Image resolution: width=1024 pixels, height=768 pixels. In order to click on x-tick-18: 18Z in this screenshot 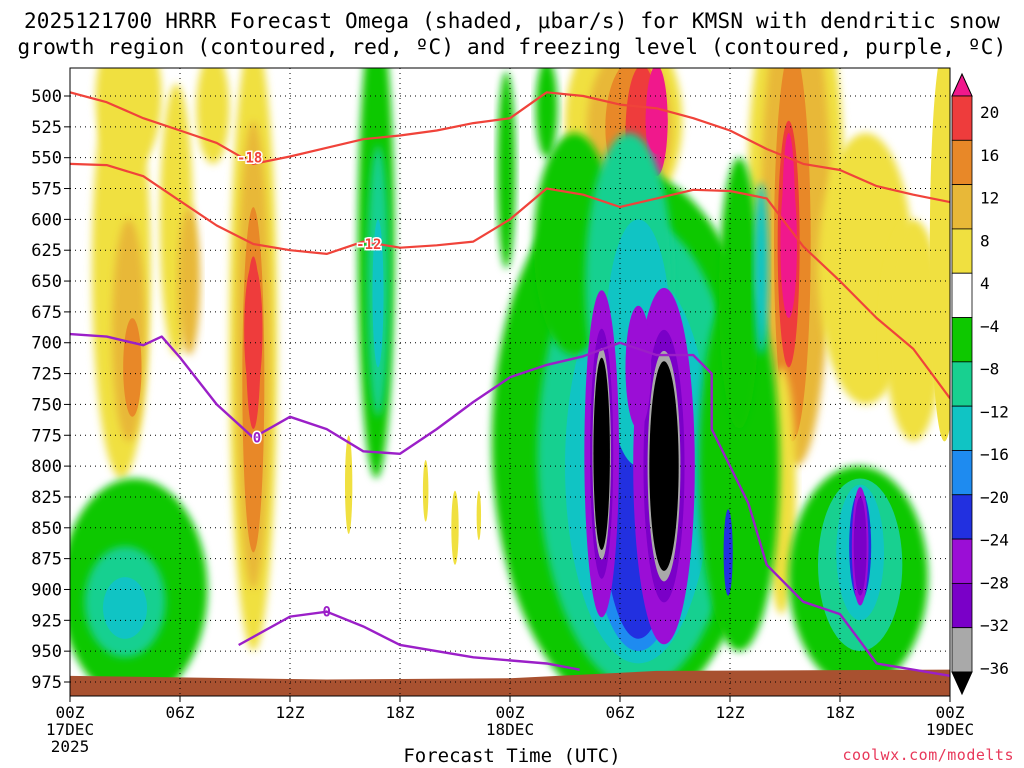, I will do `click(400, 712)`.